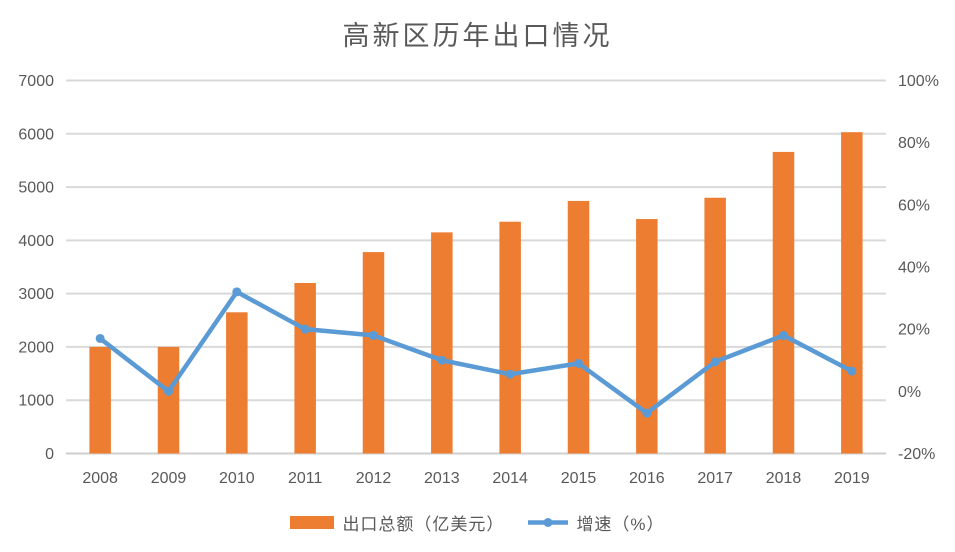  I want to click on right-axis-label-60%: 60%, so click(914, 205).